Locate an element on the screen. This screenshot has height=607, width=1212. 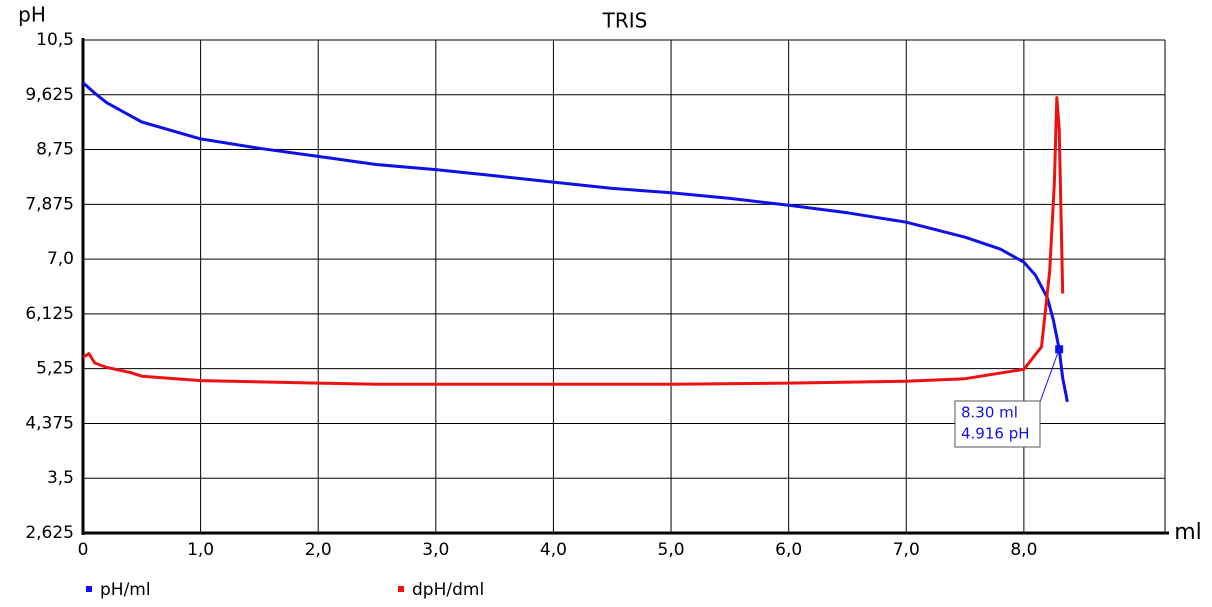
x-axis-label: ml is located at coordinates (1188, 532).